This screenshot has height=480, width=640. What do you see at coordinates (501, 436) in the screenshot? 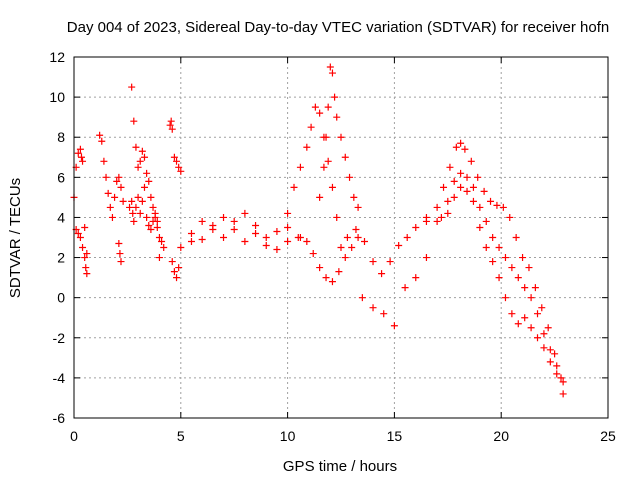
I see `x-tick-label: 20` at bounding box center [501, 436].